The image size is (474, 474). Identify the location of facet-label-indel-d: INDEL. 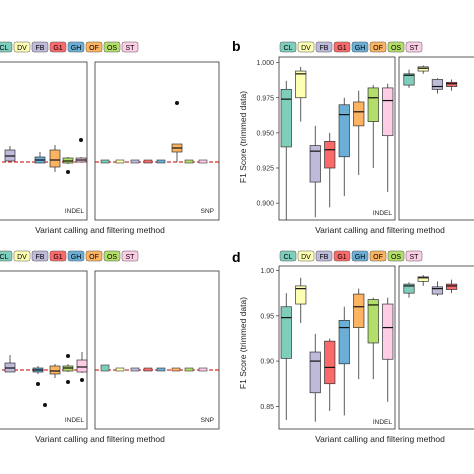
(383, 422).